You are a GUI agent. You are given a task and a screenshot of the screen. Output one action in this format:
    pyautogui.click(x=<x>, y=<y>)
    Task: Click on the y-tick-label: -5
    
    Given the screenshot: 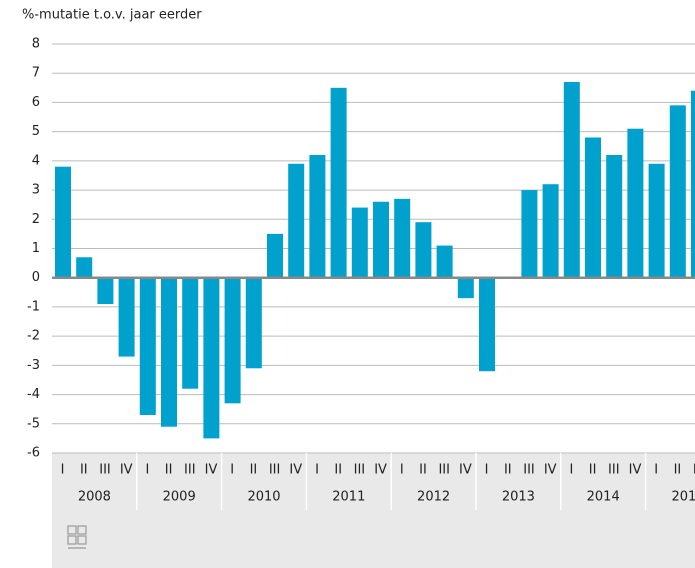 What is the action you would take?
    pyautogui.click(x=33, y=423)
    